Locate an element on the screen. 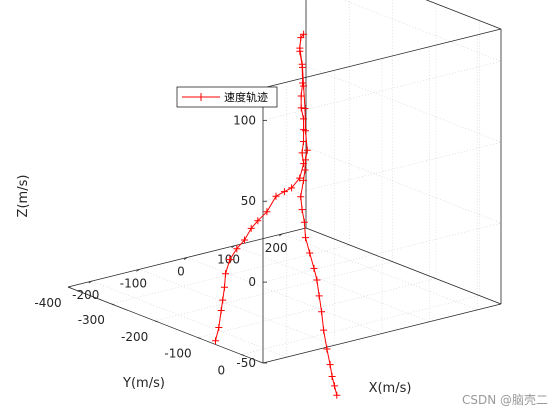 The width and height of the screenshot is (554, 416). z-tick-label: 50 is located at coordinates (248, 201).